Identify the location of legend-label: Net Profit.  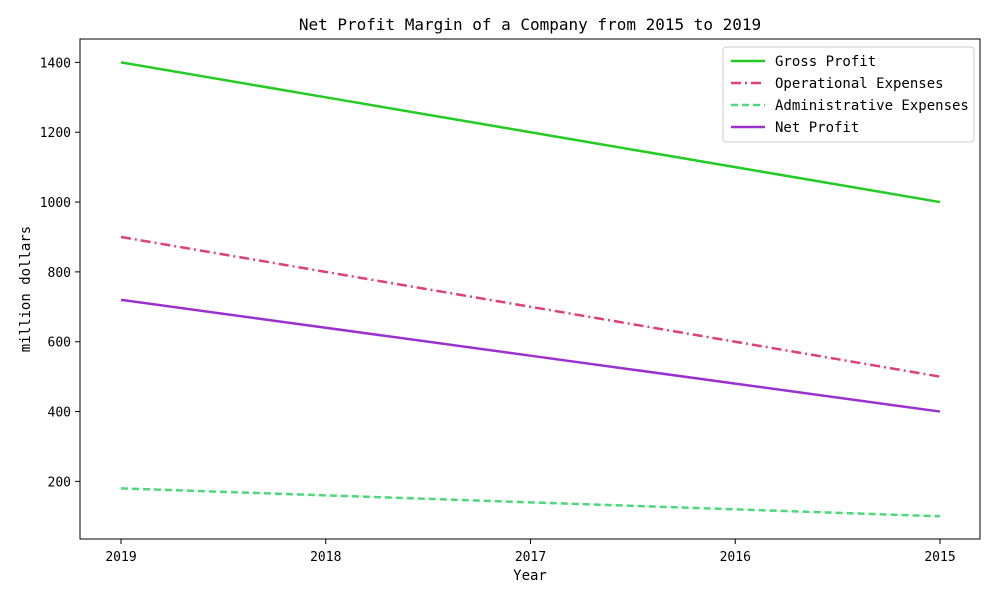
(817, 128).